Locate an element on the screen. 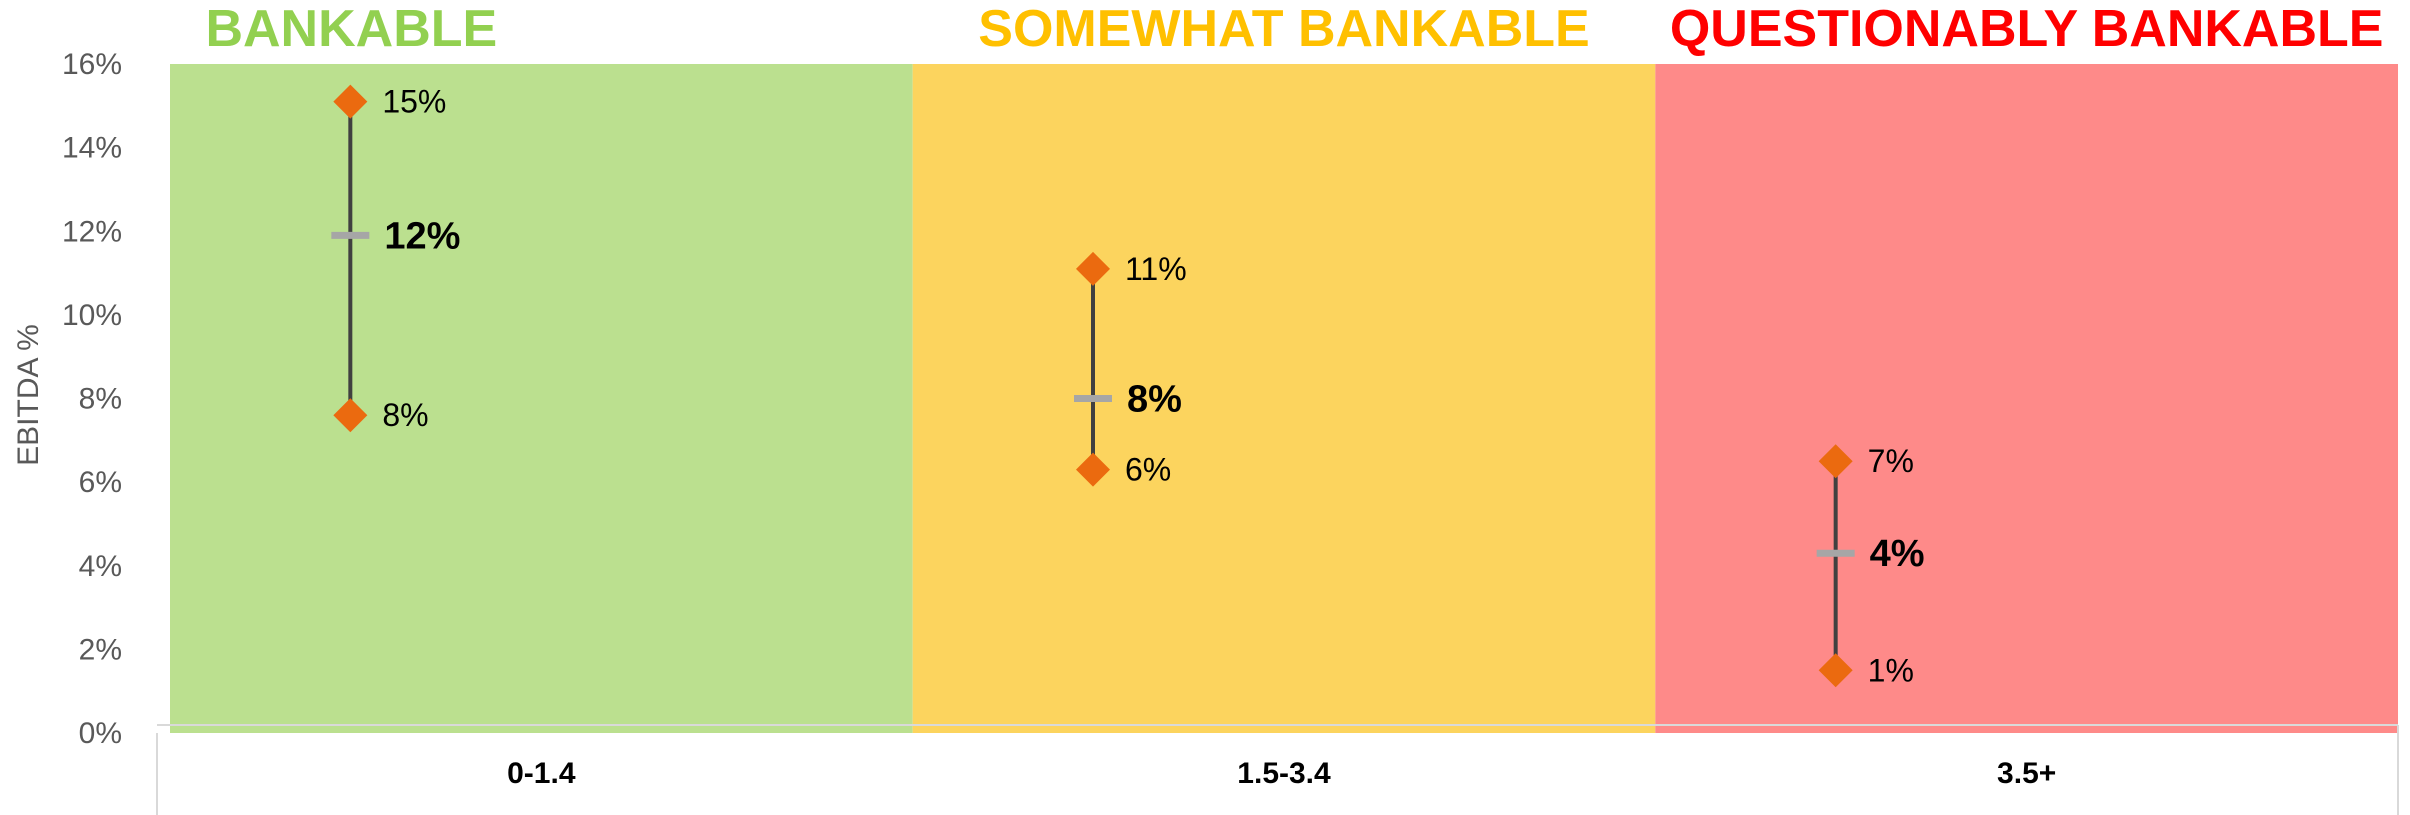  y-tick-label: 12% is located at coordinates (92, 231).